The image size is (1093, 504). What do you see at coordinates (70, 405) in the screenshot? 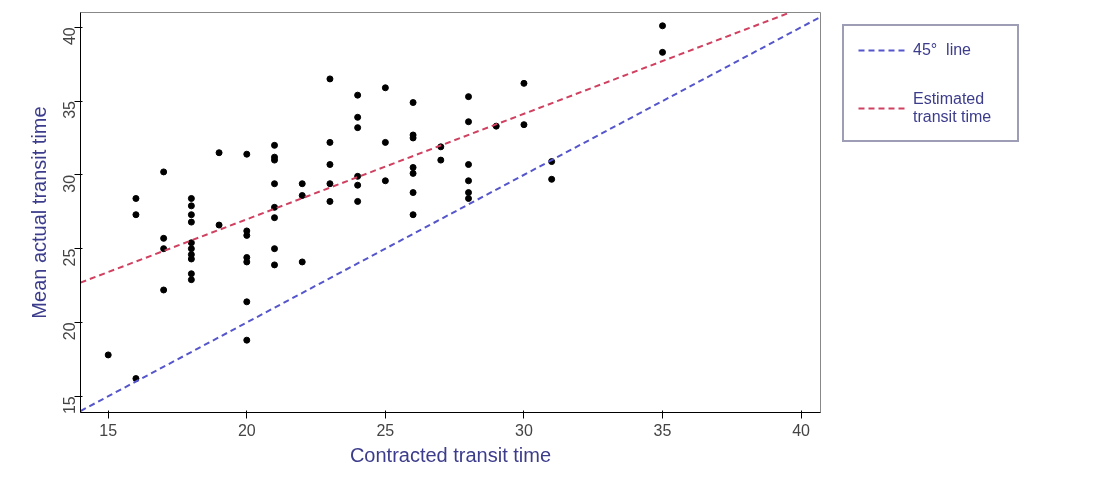
I see `y-tick-label: 15` at bounding box center [70, 405].